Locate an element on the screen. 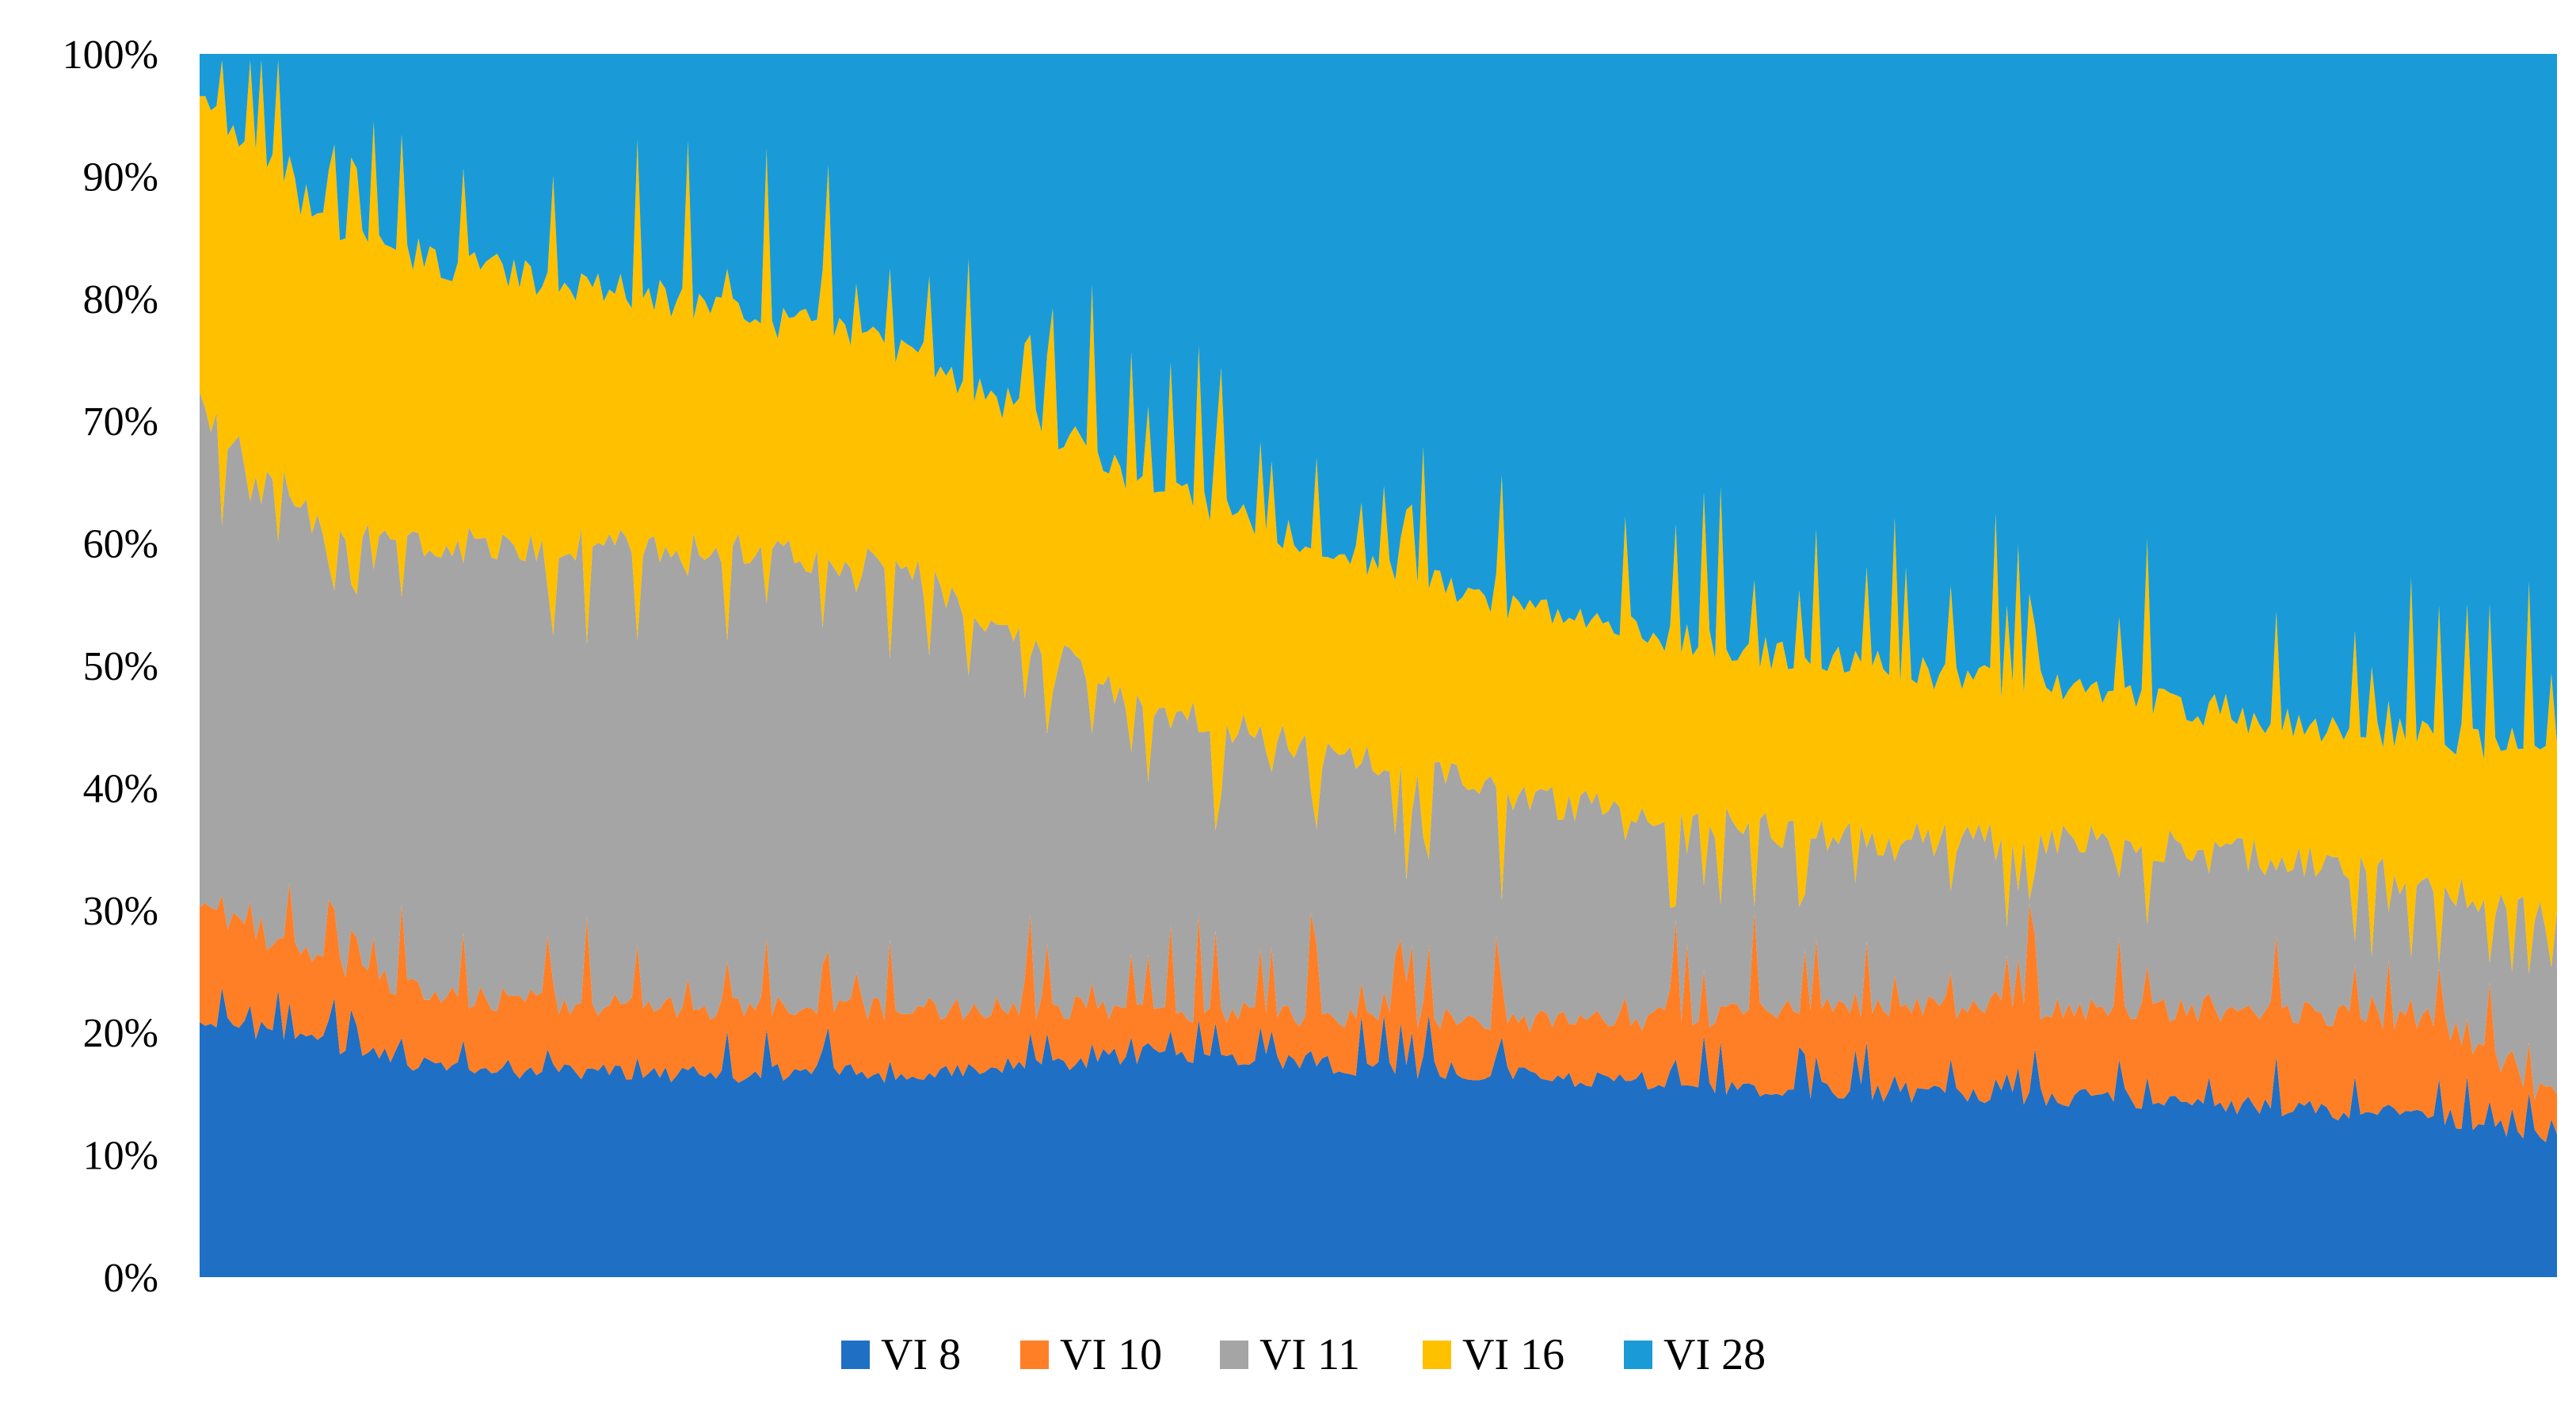 The width and height of the screenshot is (2576, 1415). y-tick-label: 90% is located at coordinates (120, 177).